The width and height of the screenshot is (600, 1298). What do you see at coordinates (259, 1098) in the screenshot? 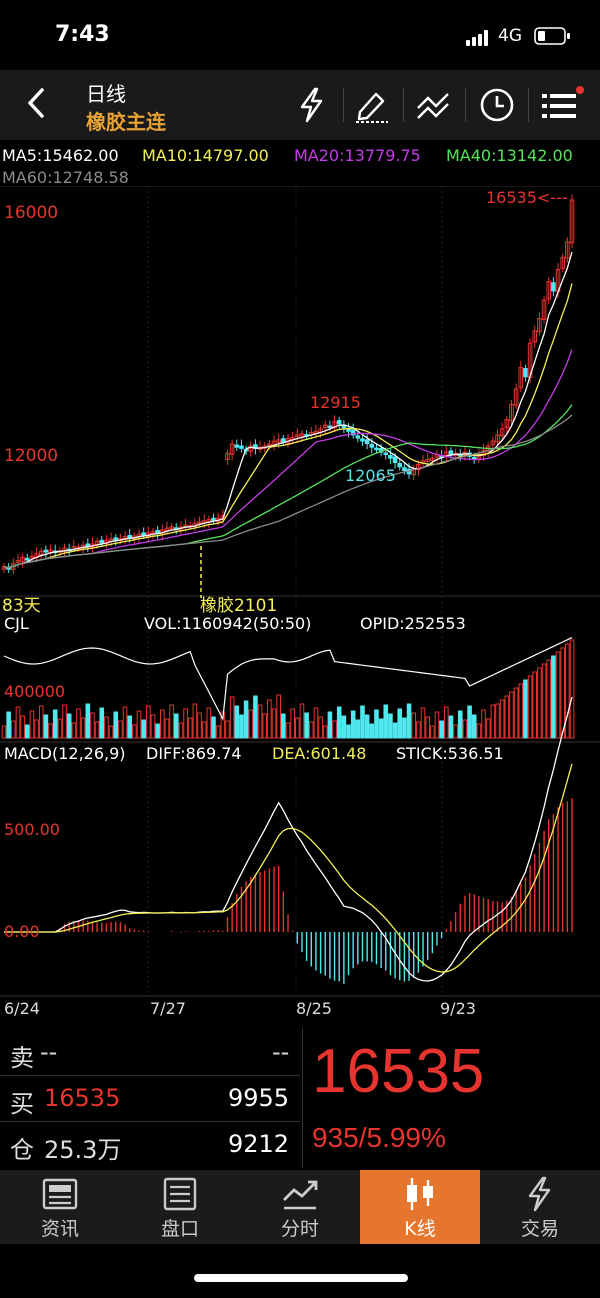
I see `bid-volume: 9955` at bounding box center [259, 1098].